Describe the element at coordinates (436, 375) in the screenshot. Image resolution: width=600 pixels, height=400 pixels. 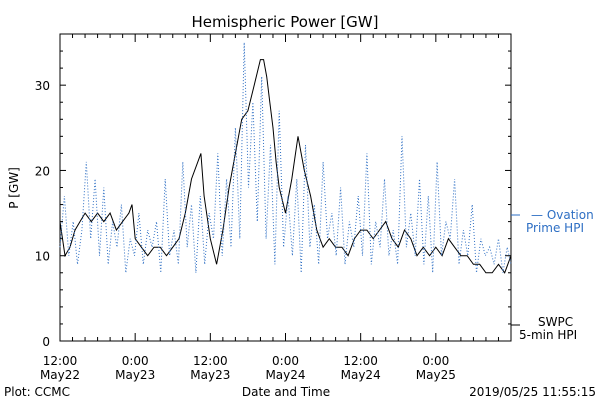
I see `x-tick-date-label: May25` at that location.